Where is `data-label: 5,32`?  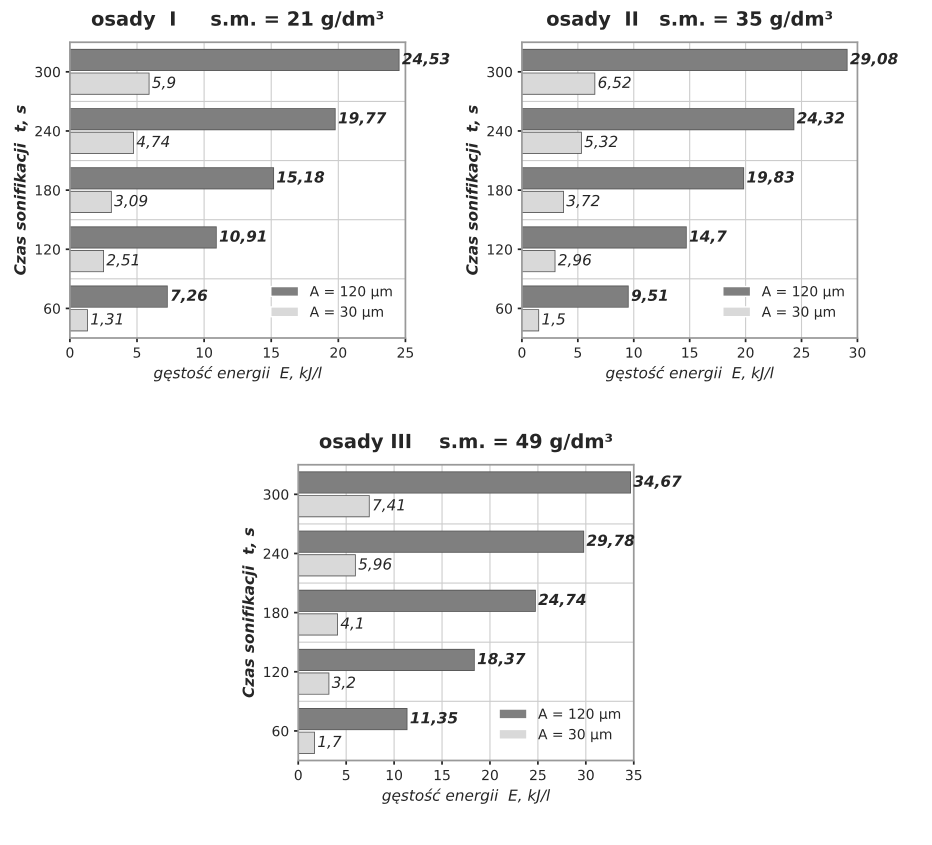
data-label: 5,32 is located at coordinates (601, 142).